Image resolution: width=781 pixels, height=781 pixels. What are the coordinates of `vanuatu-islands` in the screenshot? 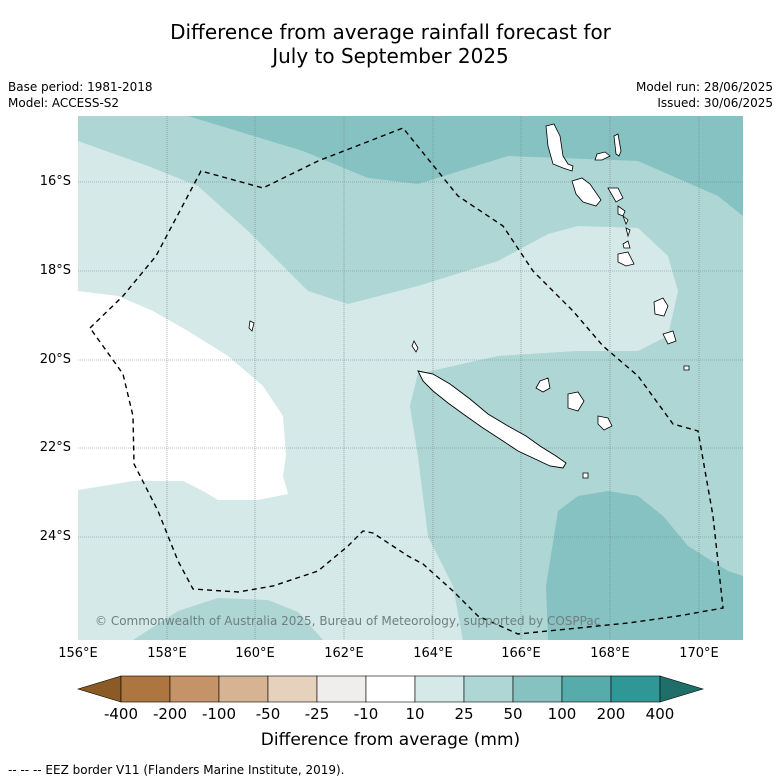 It's located at (590, 195).